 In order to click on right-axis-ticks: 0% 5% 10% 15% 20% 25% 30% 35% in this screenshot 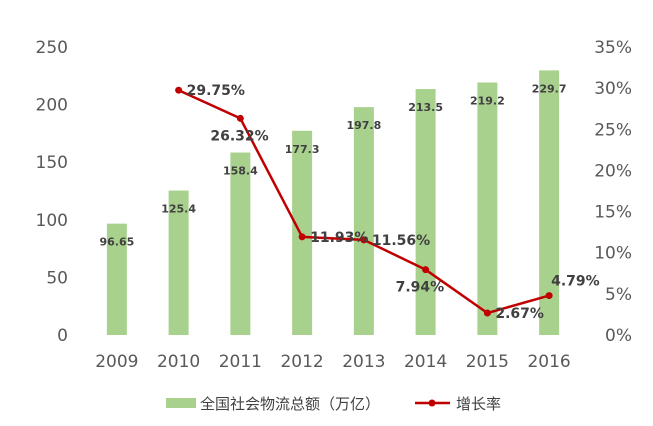, I will do `click(613, 192)`.